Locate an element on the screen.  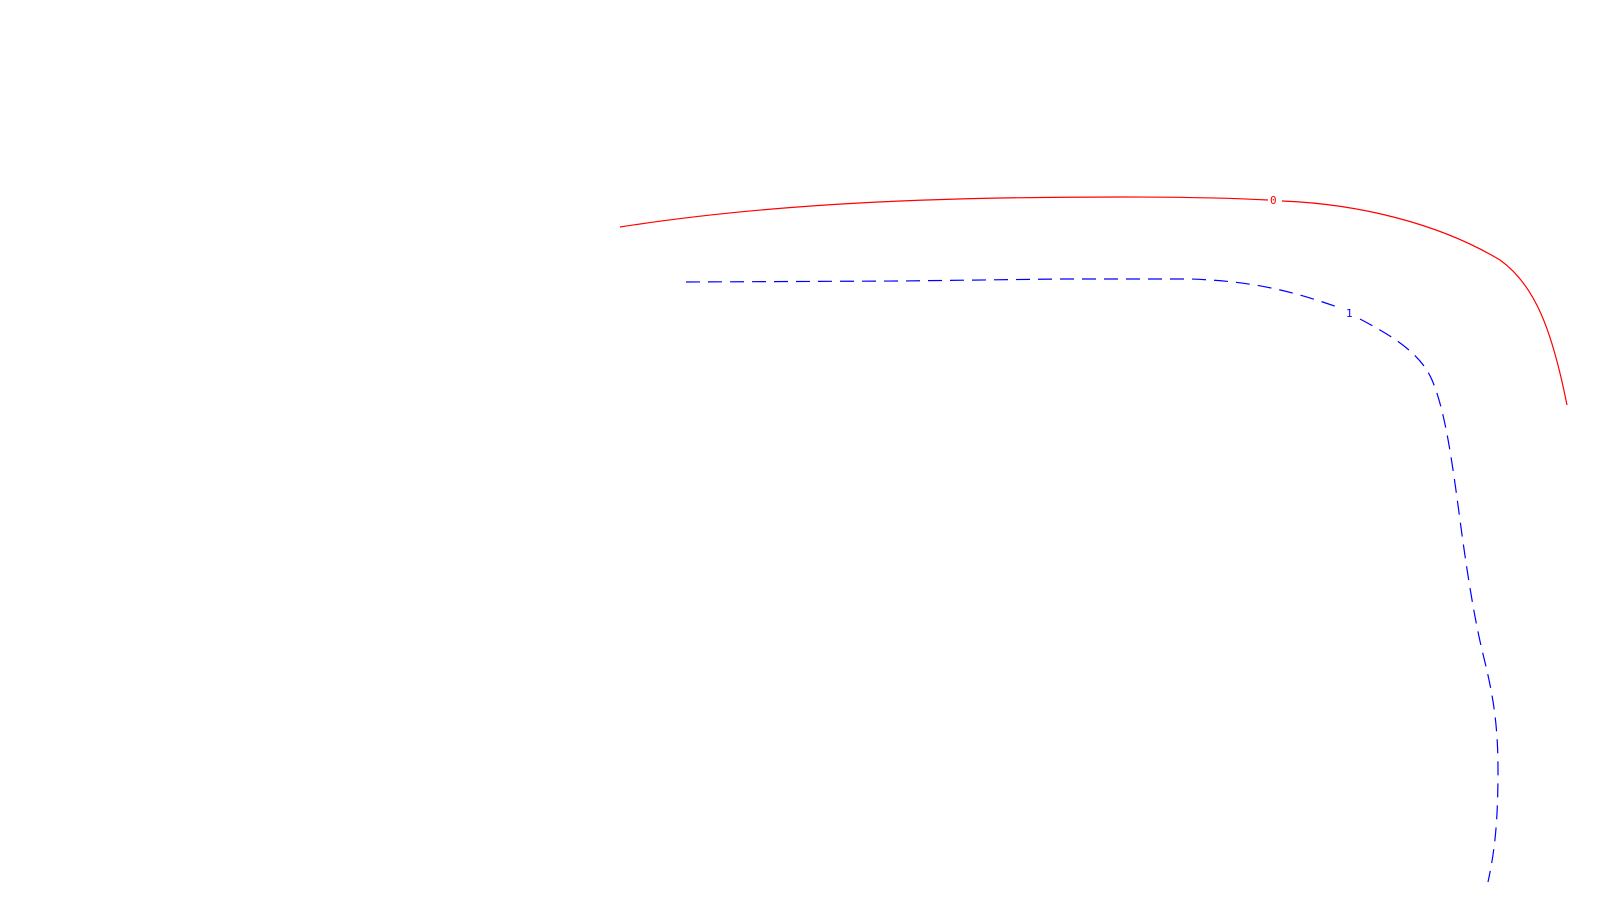
contour-label-0: 0 is located at coordinates (1273, 200).